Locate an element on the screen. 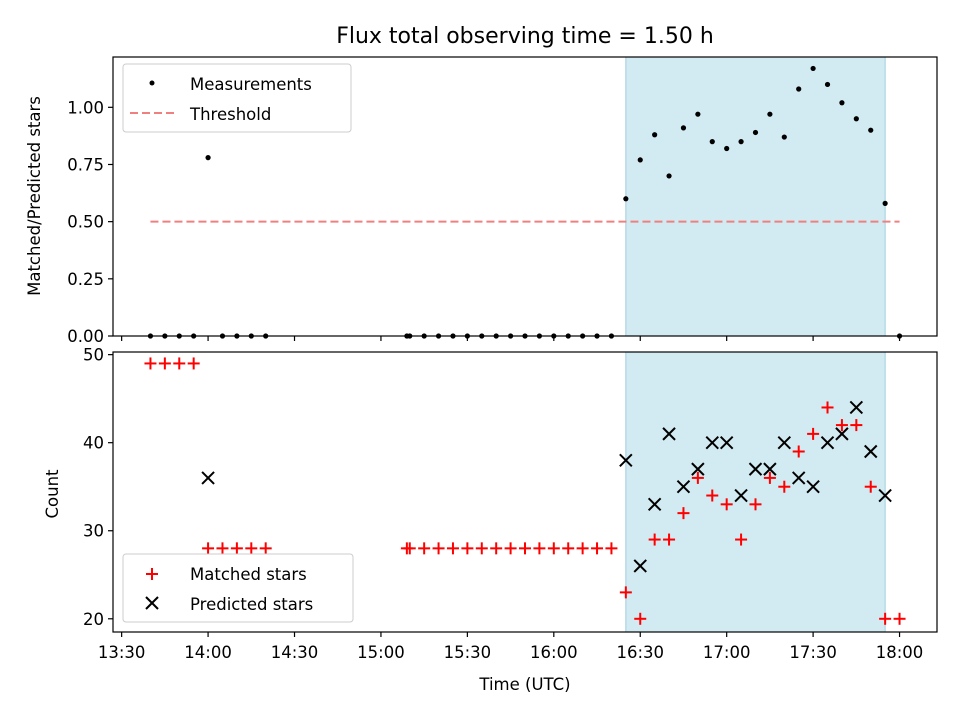 The width and height of the screenshot is (960, 720). bottom-y-axis-label: Count is located at coordinates (52, 494).